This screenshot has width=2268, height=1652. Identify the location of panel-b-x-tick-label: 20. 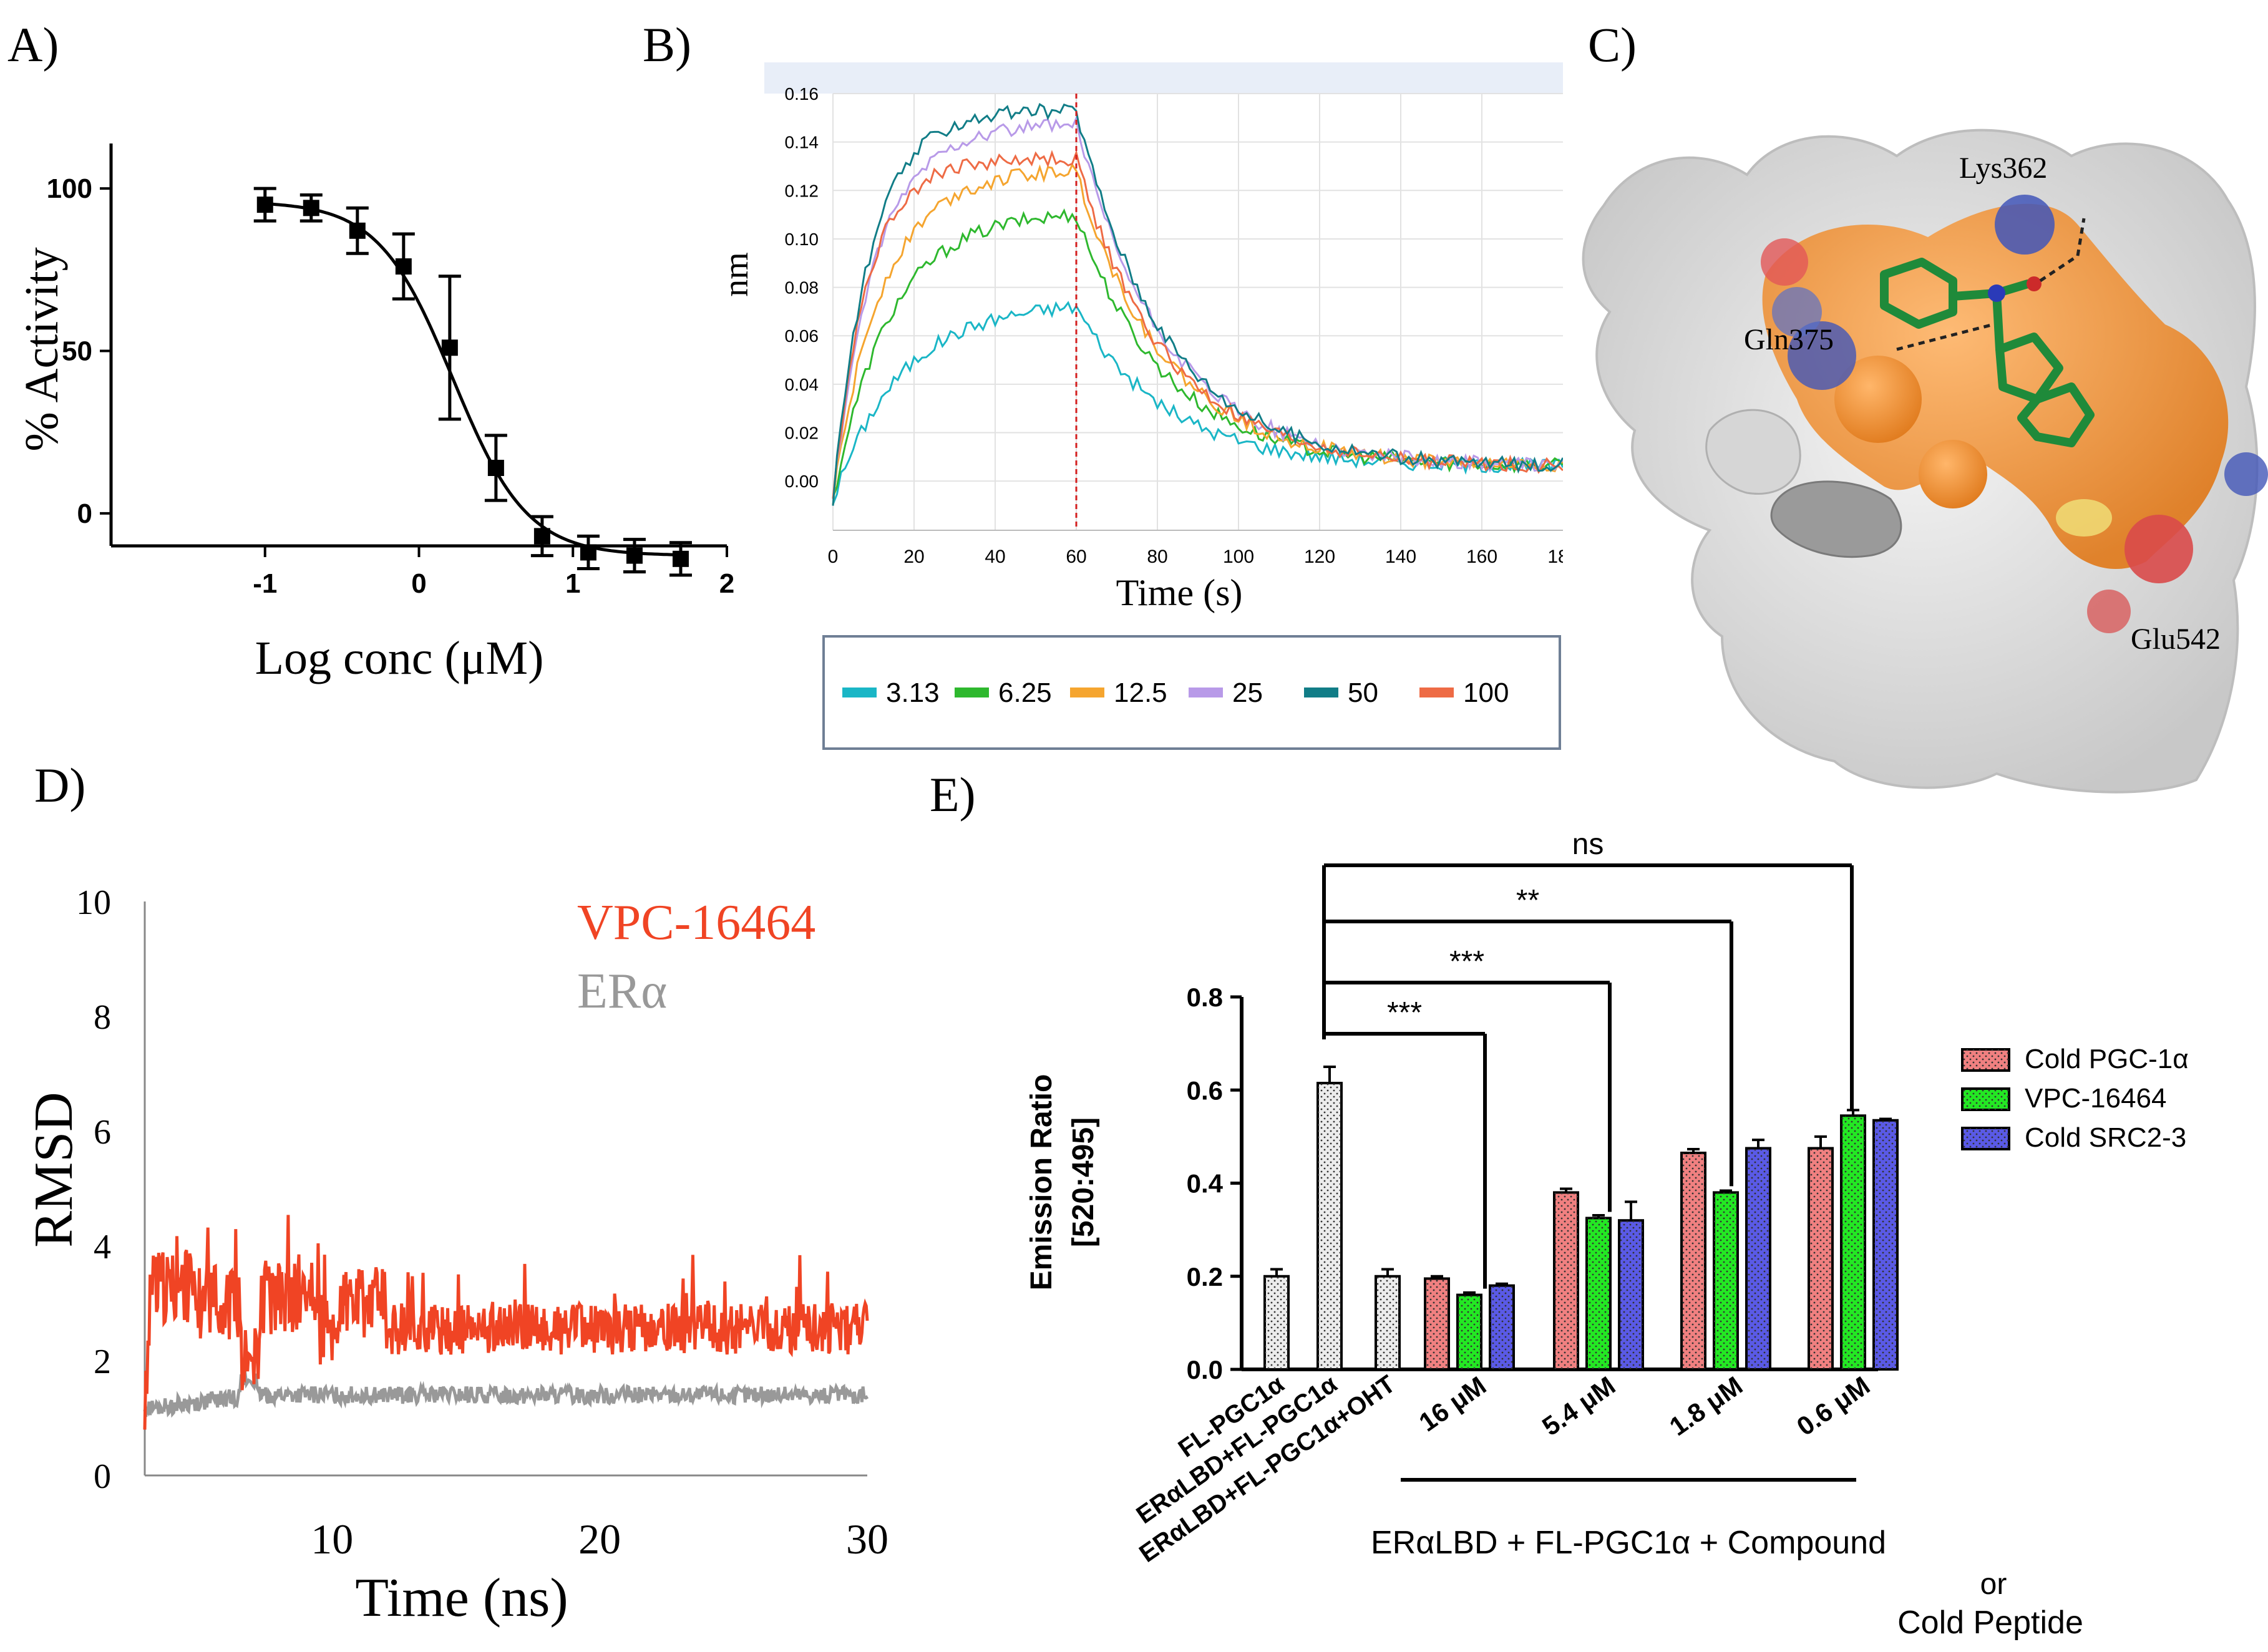
(913, 557).